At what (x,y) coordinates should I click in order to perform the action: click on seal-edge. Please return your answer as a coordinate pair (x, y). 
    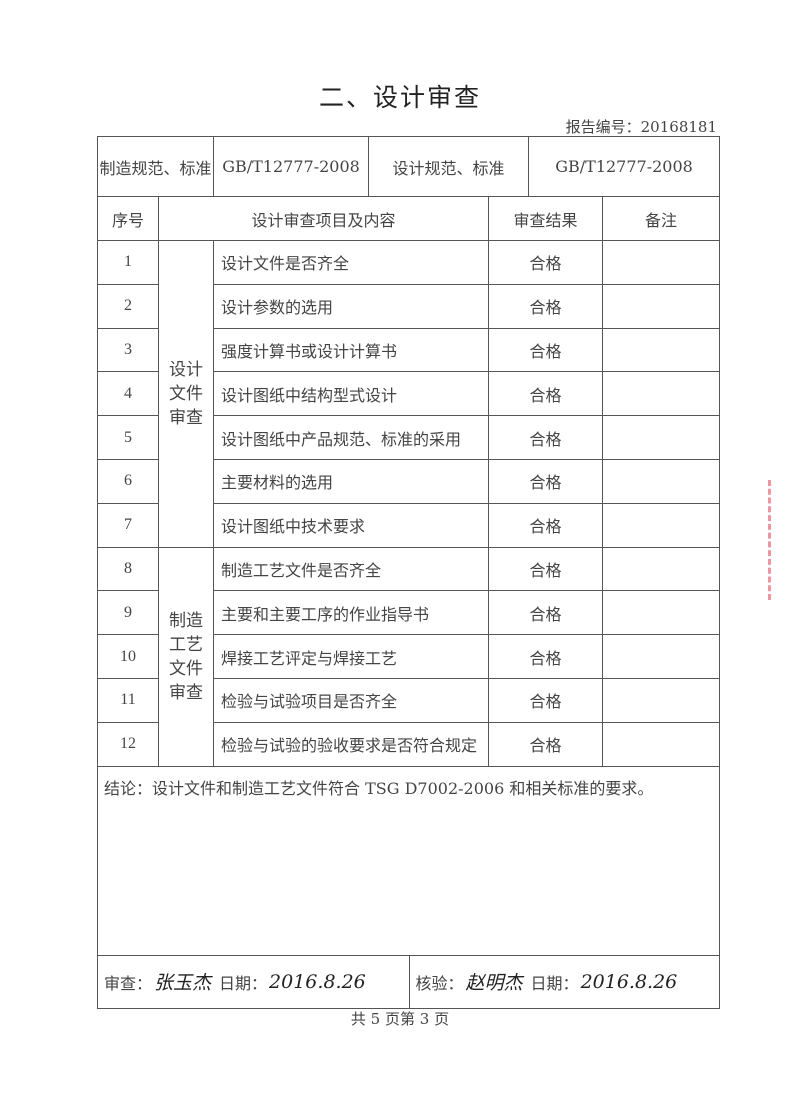
    Looking at the image, I should click on (773, 540).